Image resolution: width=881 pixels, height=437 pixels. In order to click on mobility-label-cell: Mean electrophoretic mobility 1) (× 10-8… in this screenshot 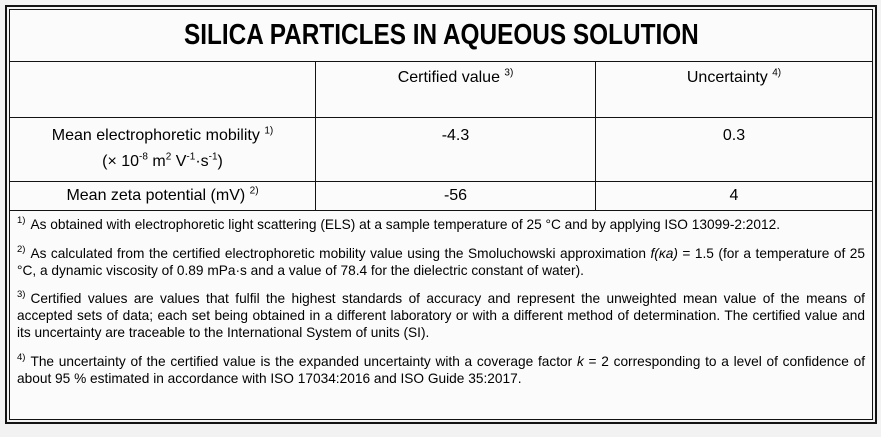, I will do `click(163, 149)`.